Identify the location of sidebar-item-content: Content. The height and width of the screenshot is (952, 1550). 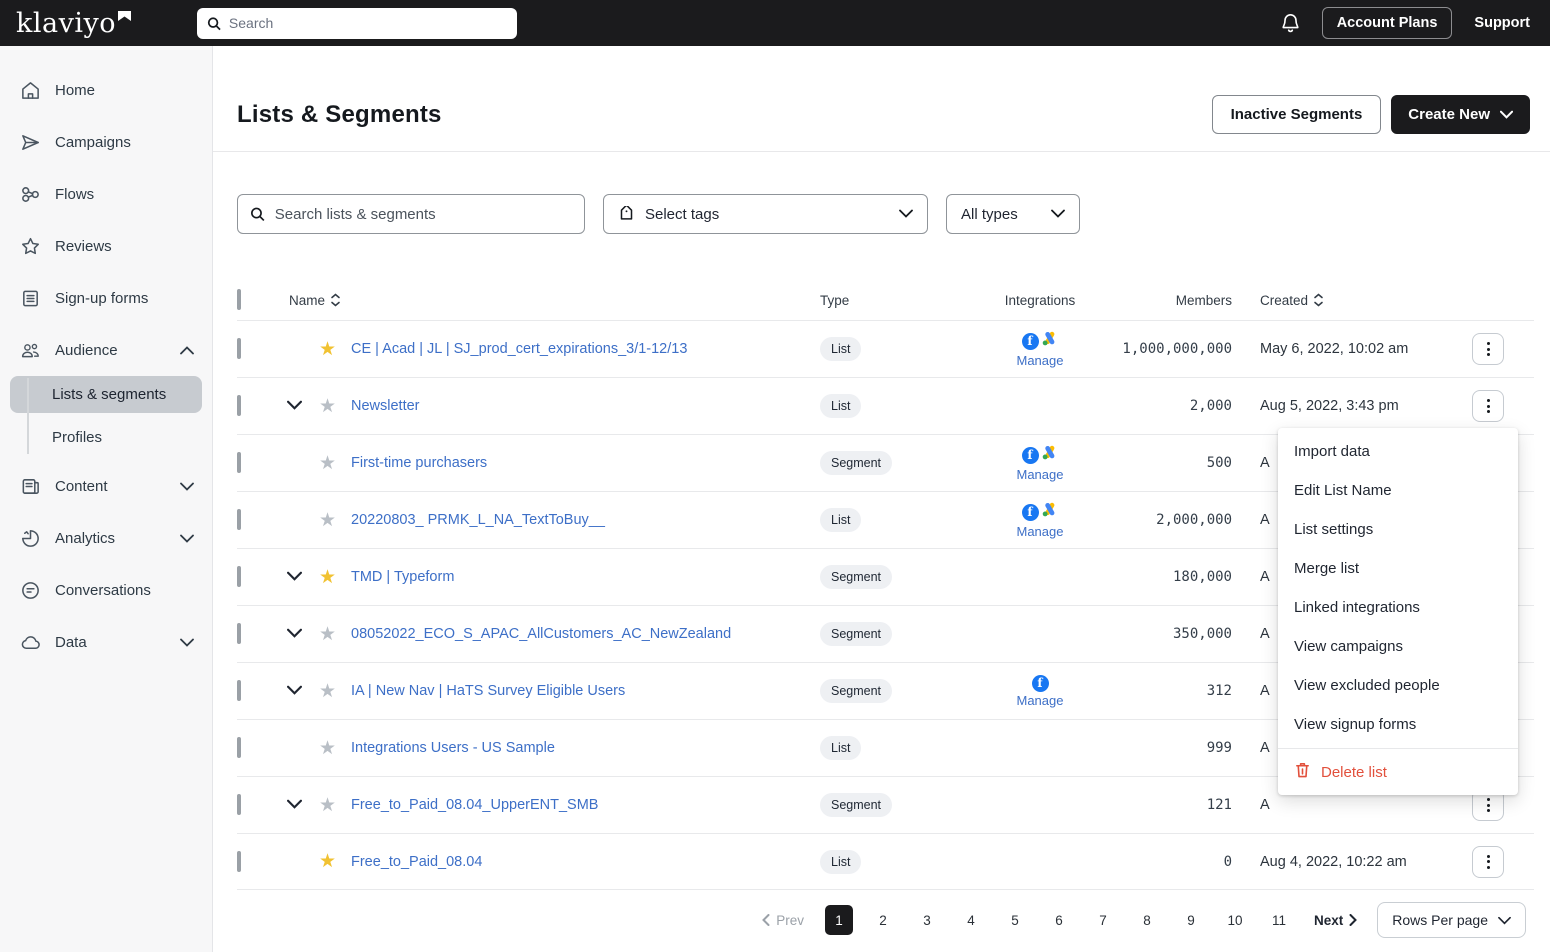
(106, 486).